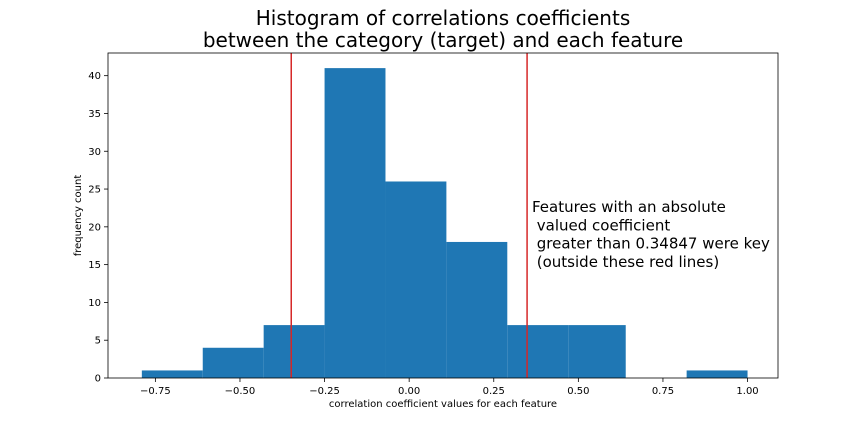  What do you see at coordinates (494, 391) in the screenshot?
I see `x-tick-label: 0.25` at bounding box center [494, 391].